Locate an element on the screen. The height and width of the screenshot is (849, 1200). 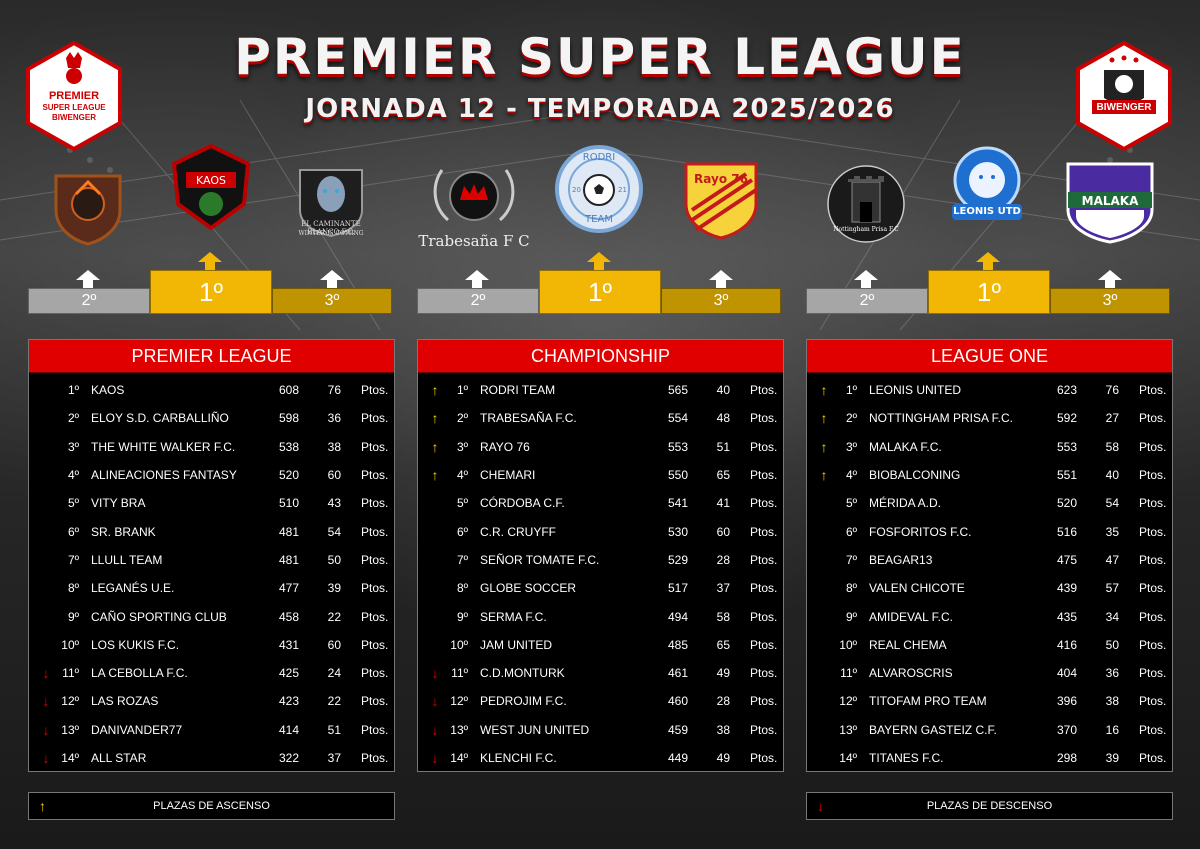
table-row: 10º JAM UNITED 485 65 Ptos. is located at coordinates (600, 645).